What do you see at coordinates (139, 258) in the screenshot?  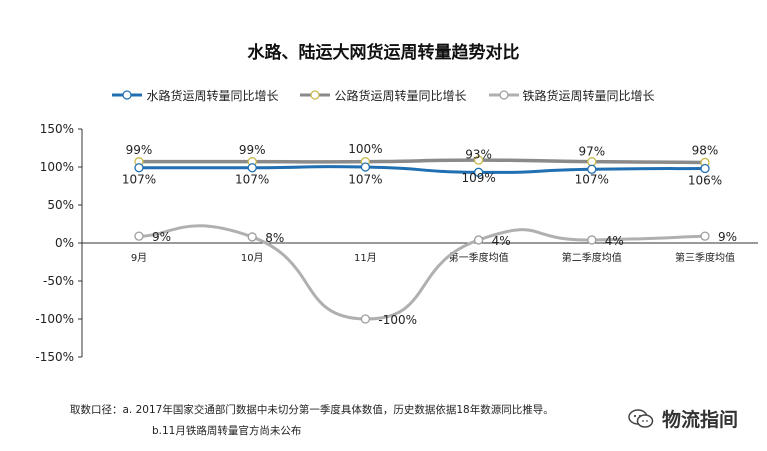 I see `x-tick-label: 9月` at bounding box center [139, 258].